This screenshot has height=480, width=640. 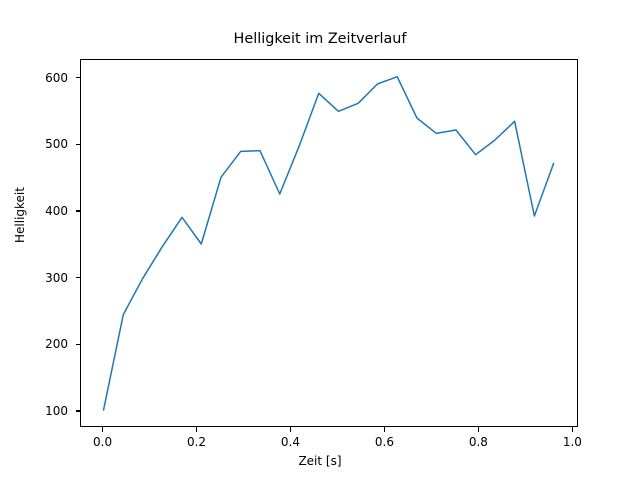 I want to click on x-tick-label: 1.0, so click(x=572, y=442).